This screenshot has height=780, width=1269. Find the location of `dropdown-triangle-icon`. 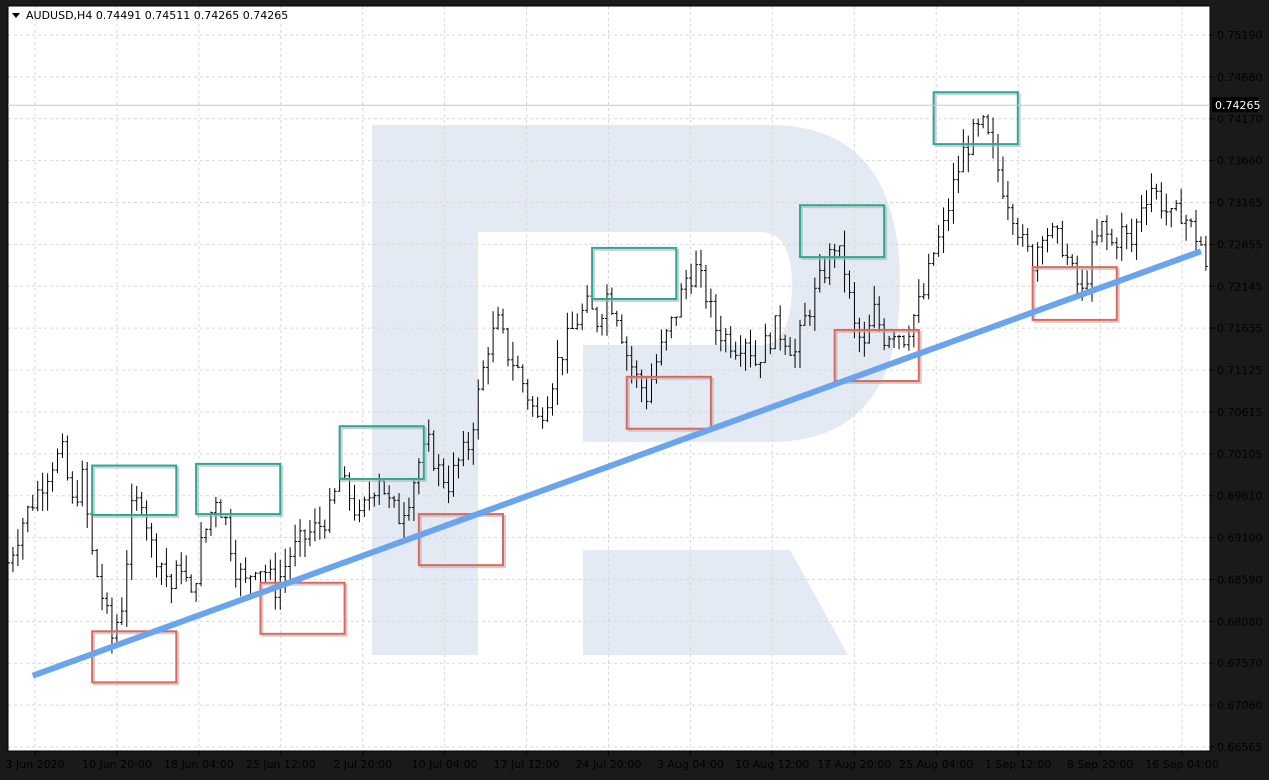

dropdown-triangle-icon is located at coordinates (16, 15).